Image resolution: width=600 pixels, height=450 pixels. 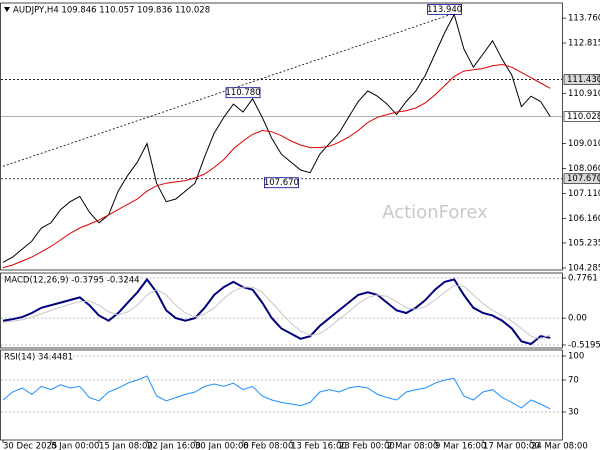 What do you see at coordinates (573, 381) in the screenshot?
I see `y-tick-label: 70` at bounding box center [573, 381].